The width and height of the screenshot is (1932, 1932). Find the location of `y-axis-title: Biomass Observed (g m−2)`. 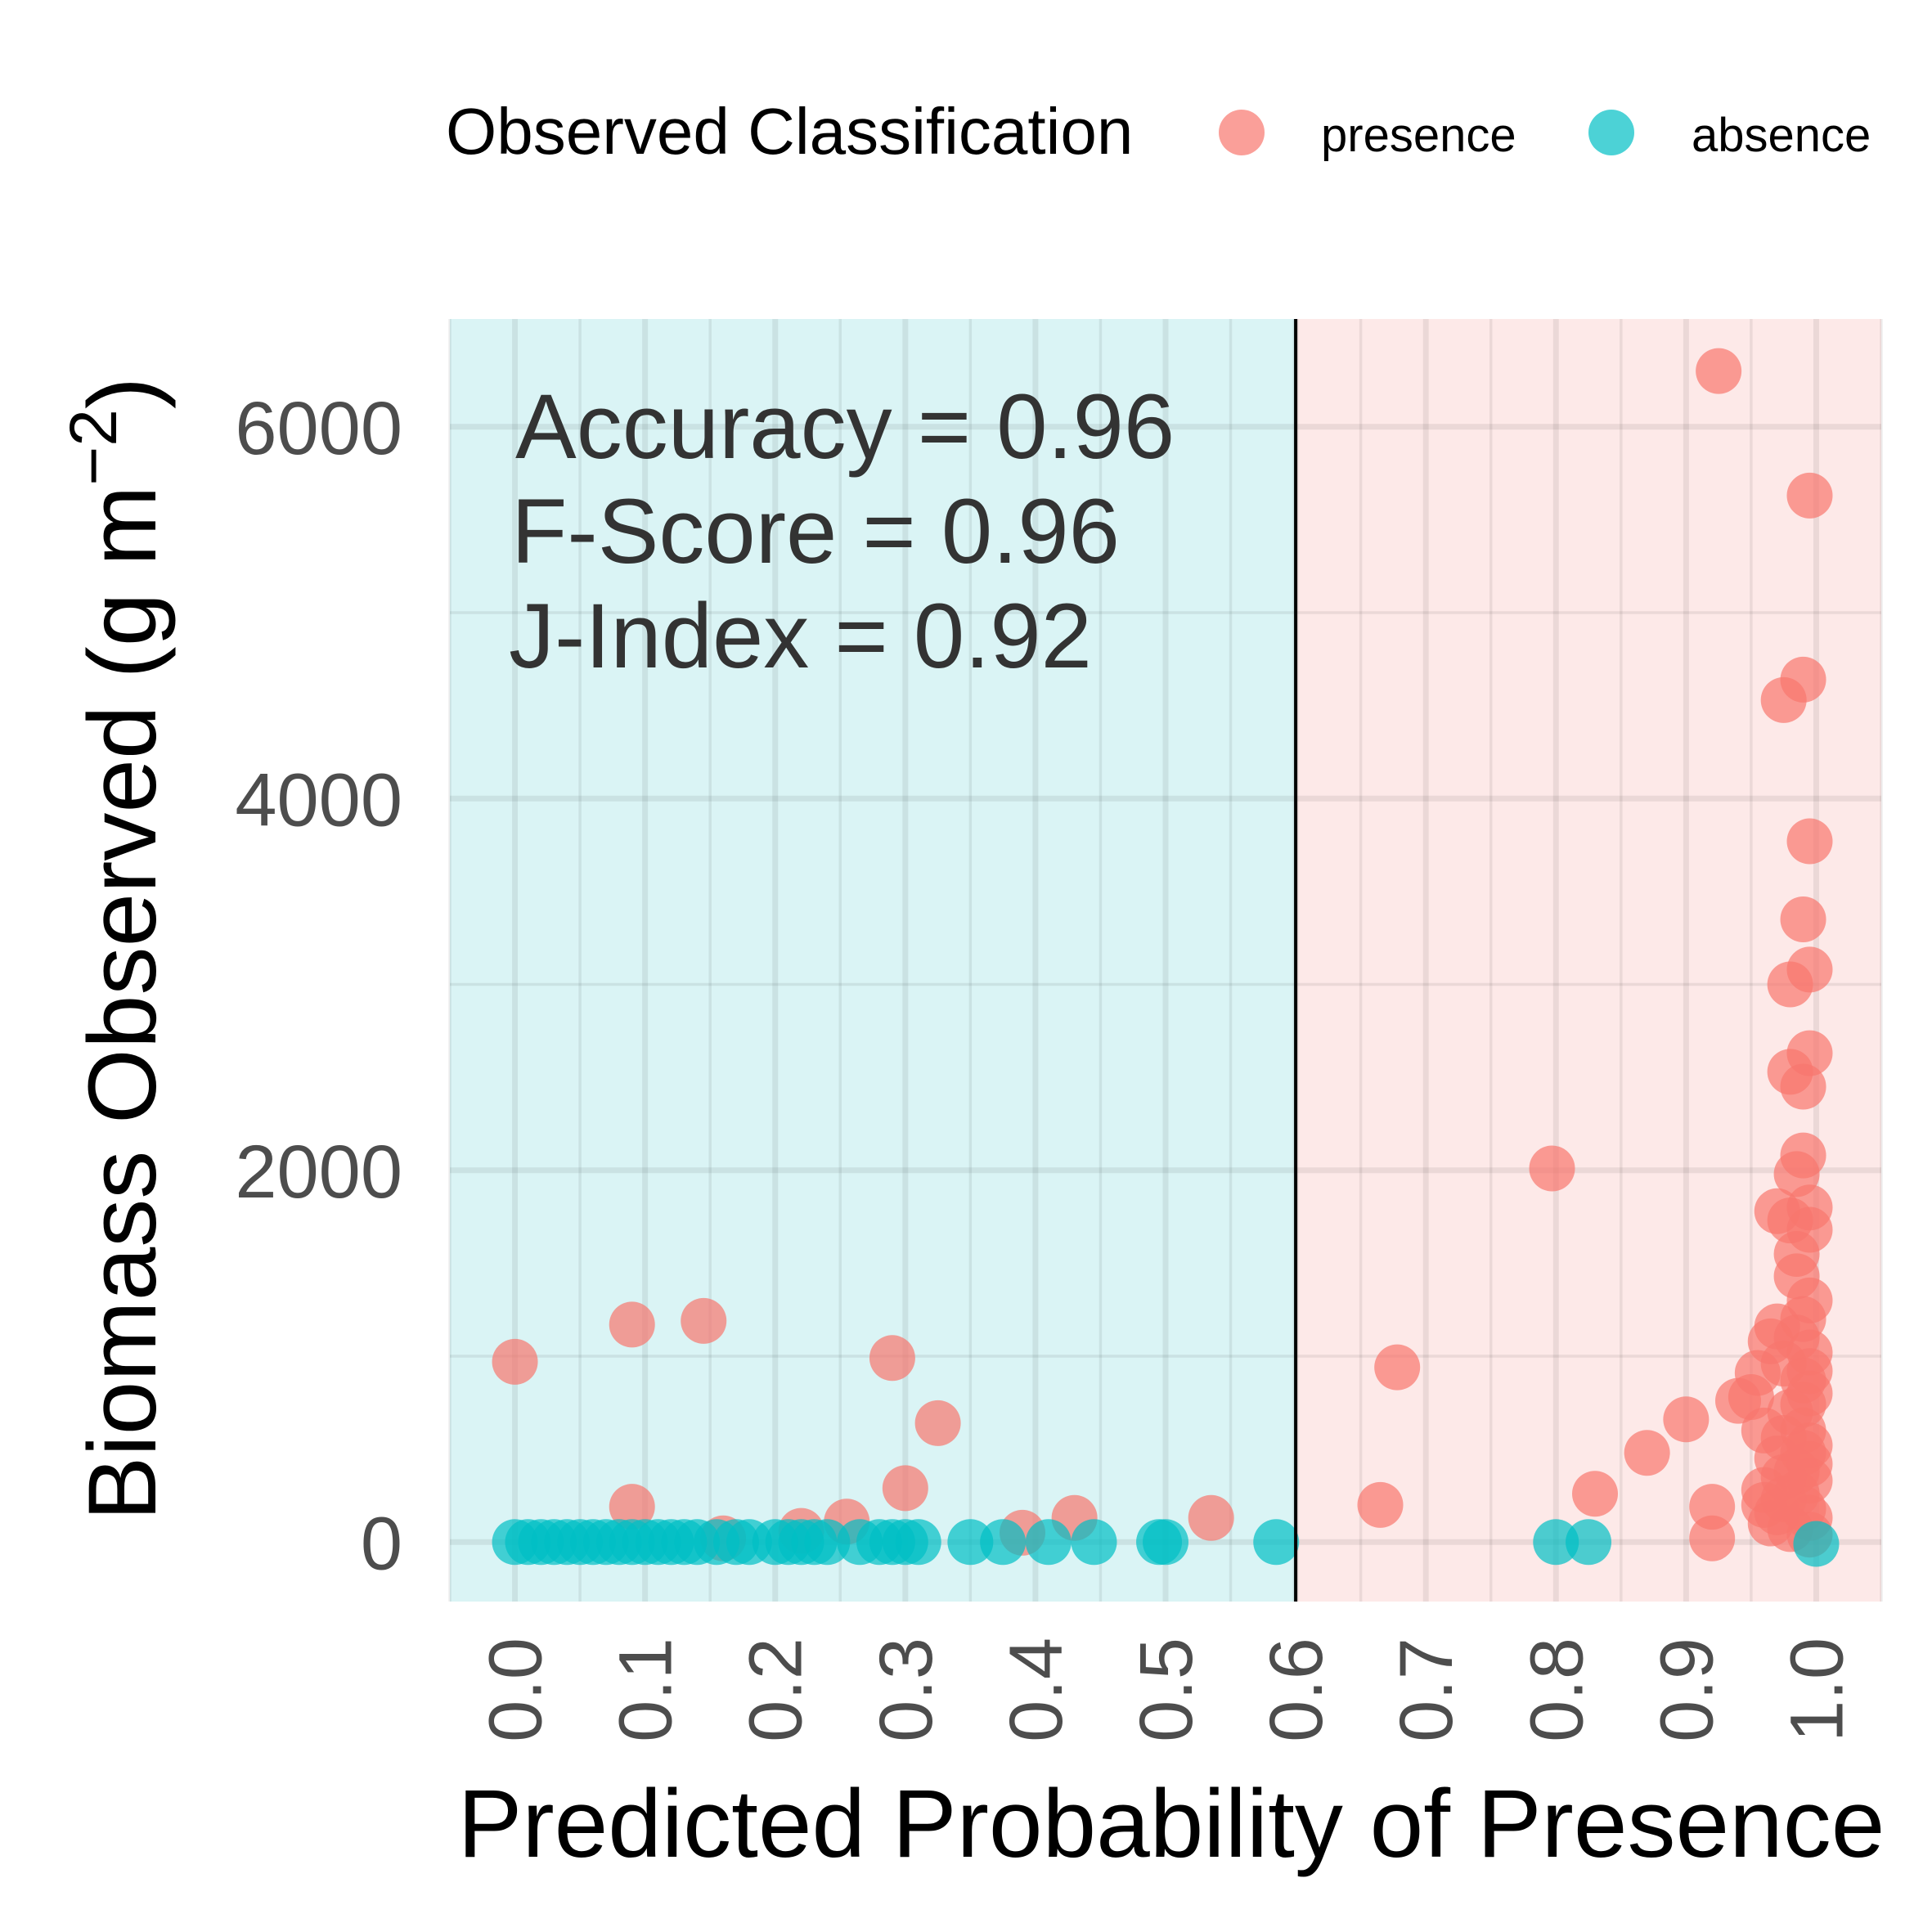

y-axis-title: Biomass Observed (g m−2) is located at coordinates (116, 949).